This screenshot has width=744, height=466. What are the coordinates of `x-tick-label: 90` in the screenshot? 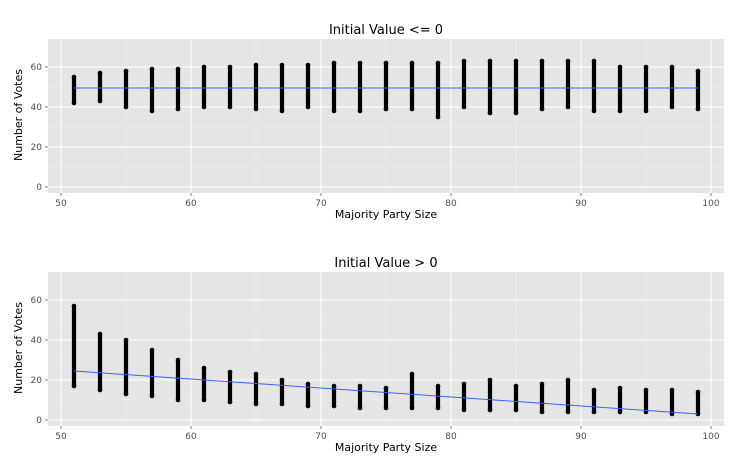 It's located at (581, 204).